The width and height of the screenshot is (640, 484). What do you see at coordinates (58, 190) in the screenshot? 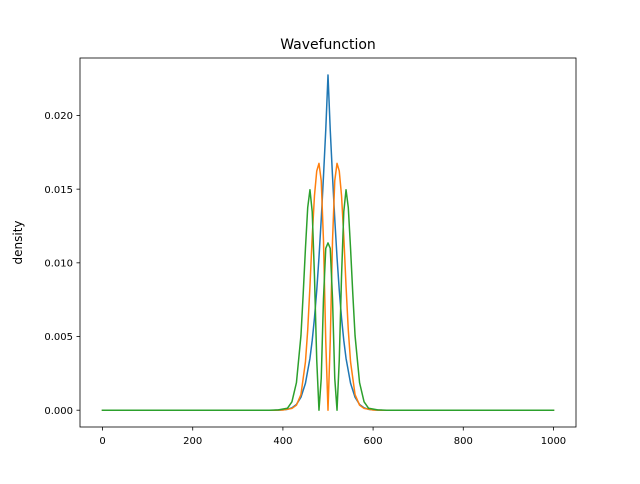
I see `y-tick-label: 0.015` at bounding box center [58, 190].